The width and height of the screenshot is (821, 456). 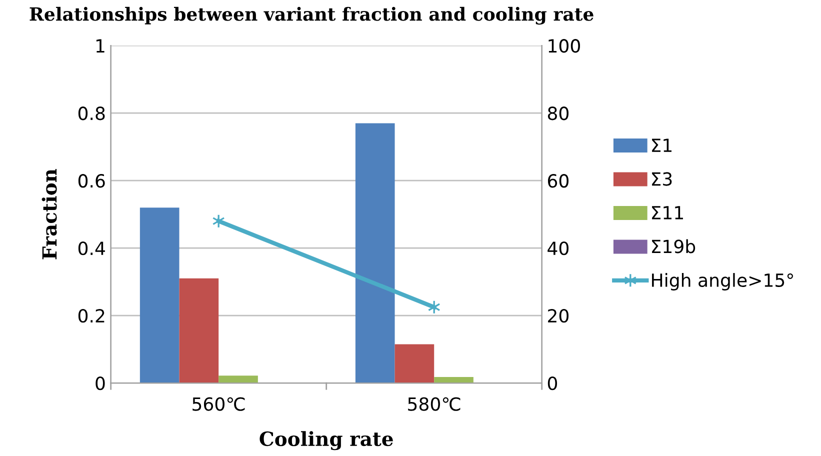 I want to click on y2-tick-label: 20, so click(x=558, y=316).